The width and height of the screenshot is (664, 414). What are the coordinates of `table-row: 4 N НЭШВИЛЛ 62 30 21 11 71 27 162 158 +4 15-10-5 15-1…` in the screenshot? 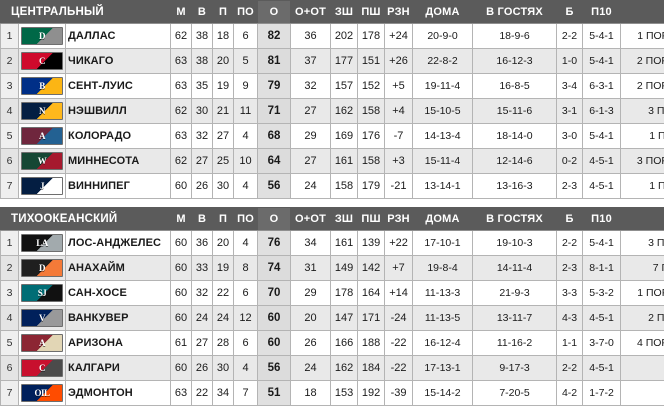 It's located at (332, 111).